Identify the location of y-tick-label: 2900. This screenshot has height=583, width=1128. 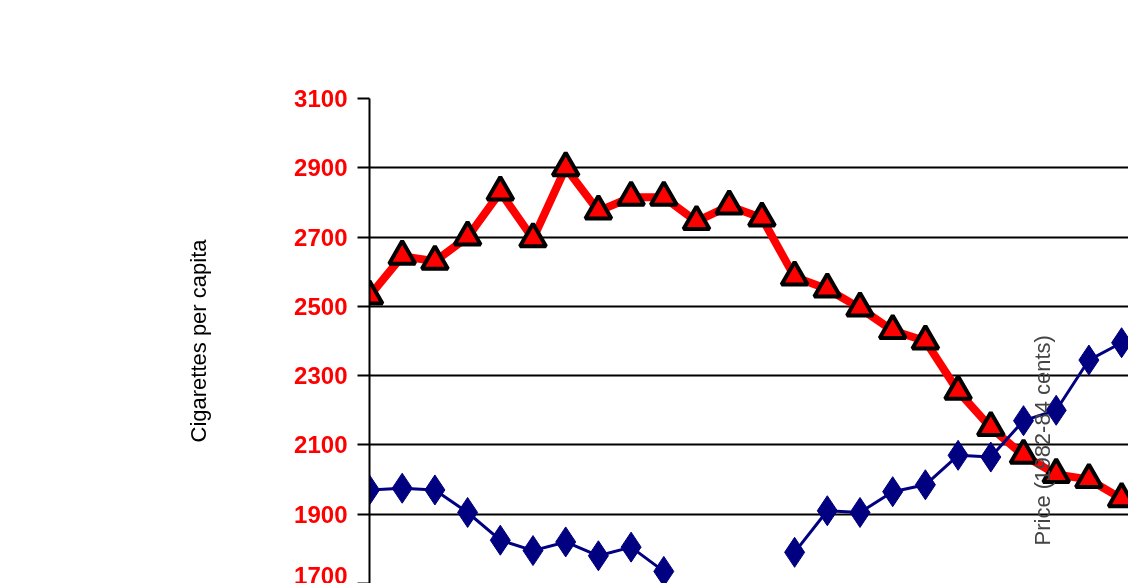
(321, 168).